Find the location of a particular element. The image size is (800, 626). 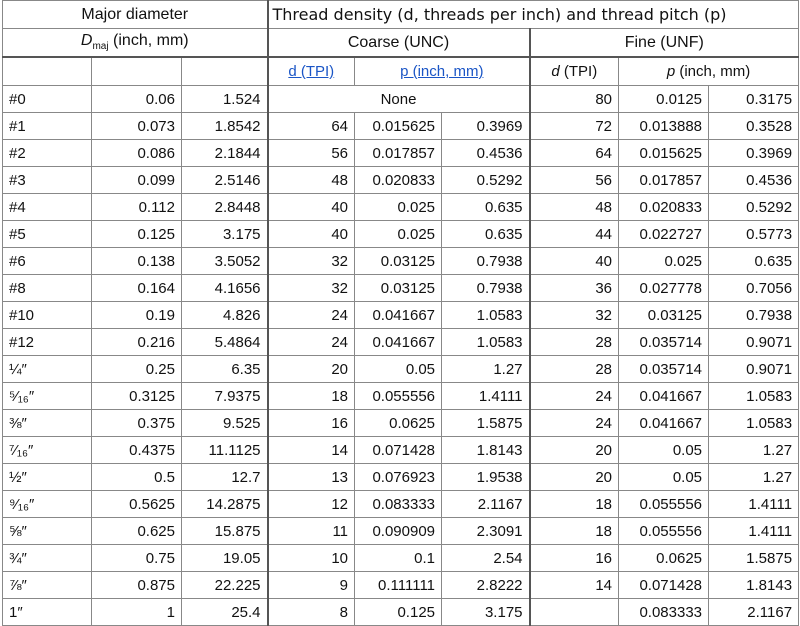

fine-pitch-mm-cell: 0.3528 is located at coordinates (754, 126).